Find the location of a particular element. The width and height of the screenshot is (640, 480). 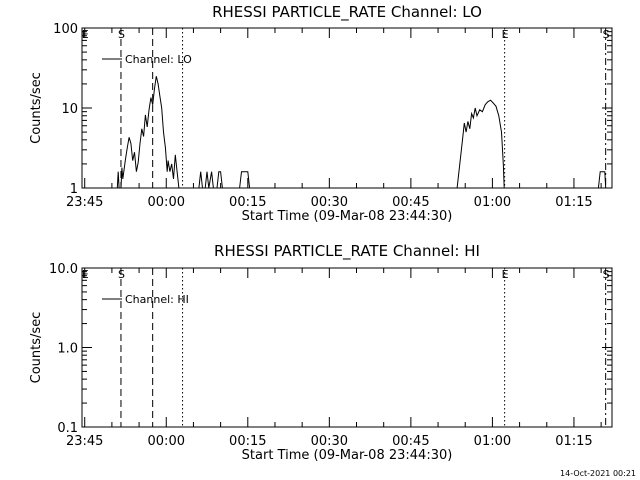

legend-label: Channel: HI is located at coordinates (157, 299).